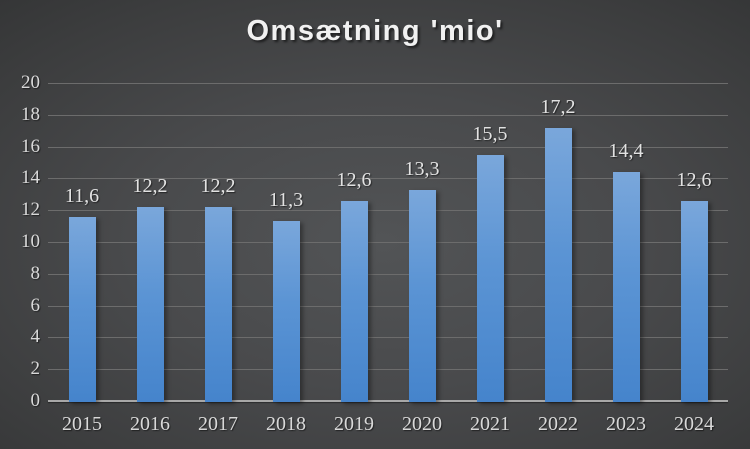 This screenshot has height=449, width=750. What do you see at coordinates (30, 210) in the screenshot?
I see `y-axis-tick-label: 12` at bounding box center [30, 210].